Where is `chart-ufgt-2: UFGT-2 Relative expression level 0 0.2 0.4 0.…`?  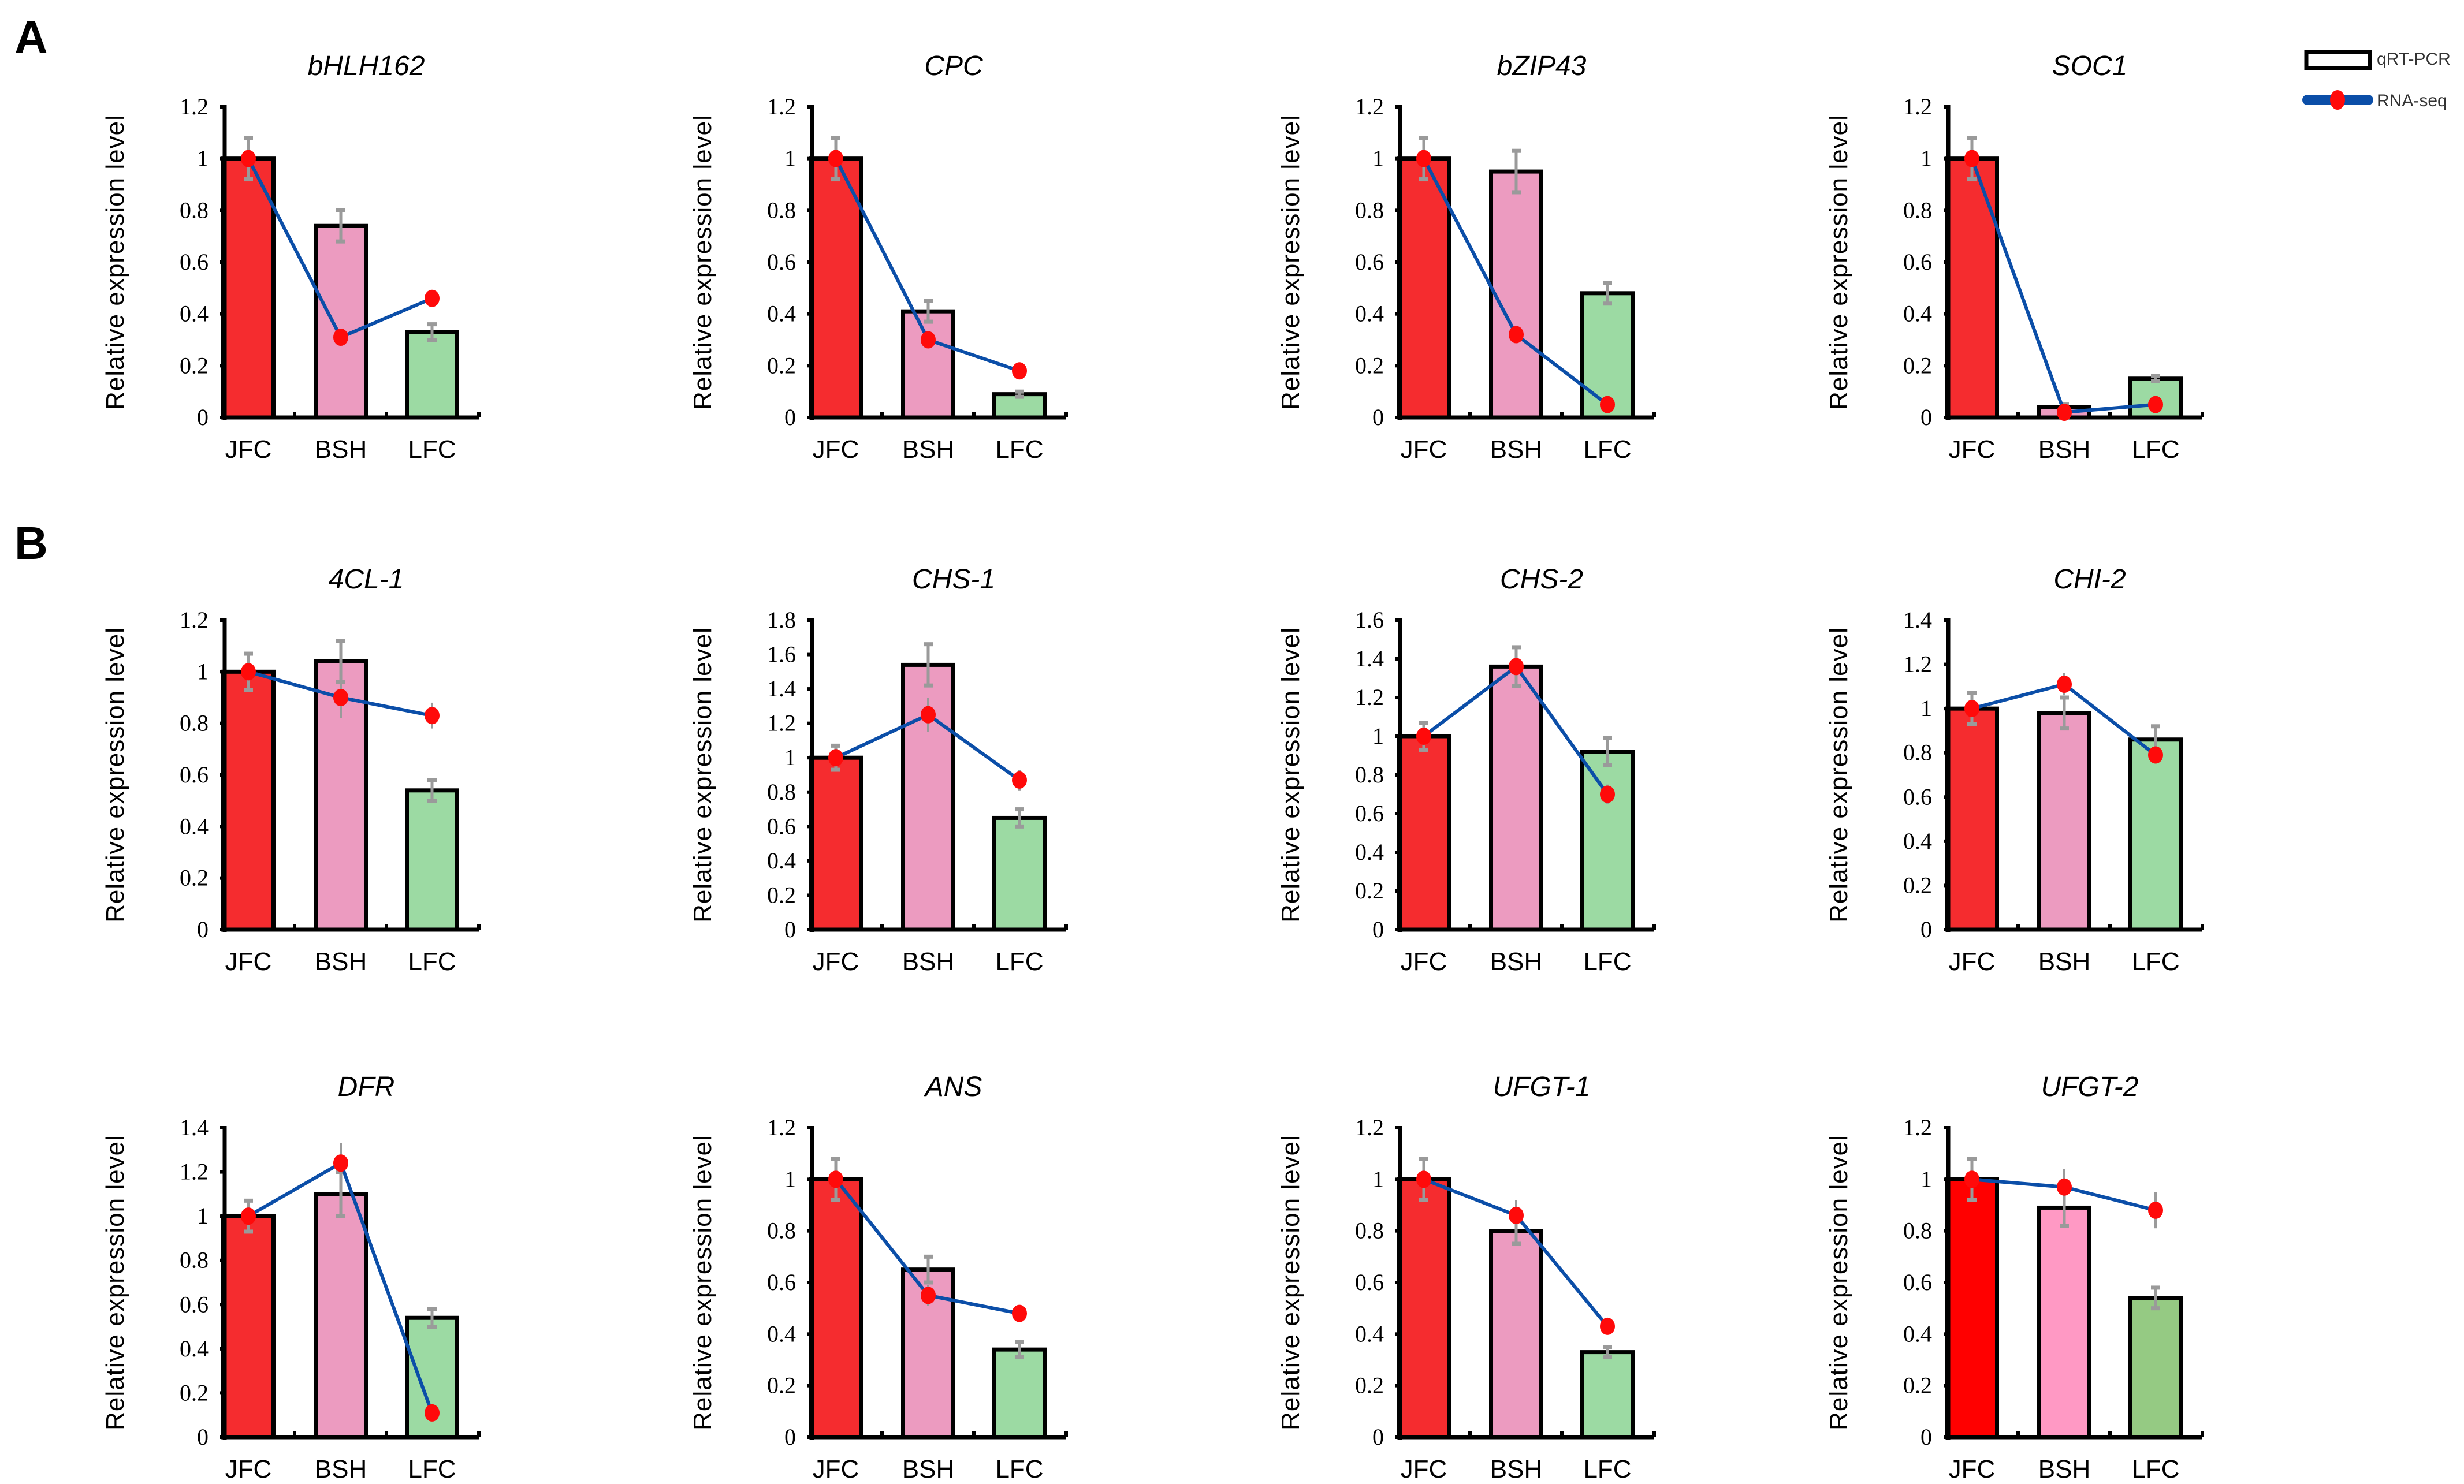 chart-ufgt-2: UFGT-2 Relative expression level 0 0.2 0.4 0.… is located at coordinates (2014, 1277).